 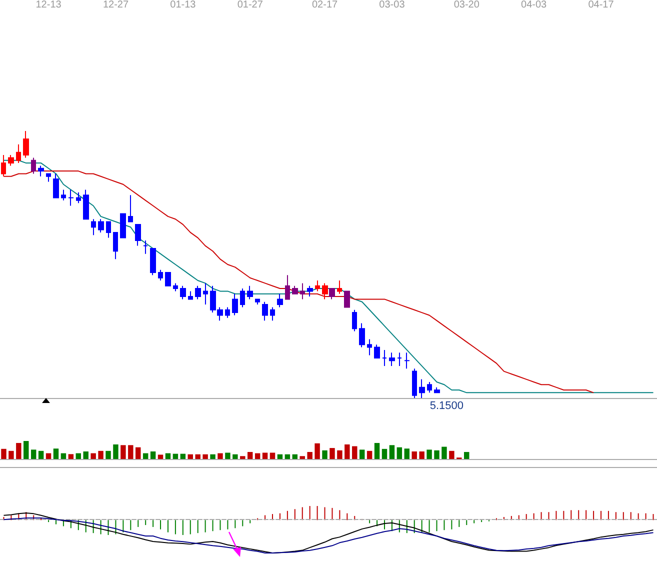 I want to click on x-tick-label: 02-17, so click(x=325, y=5).